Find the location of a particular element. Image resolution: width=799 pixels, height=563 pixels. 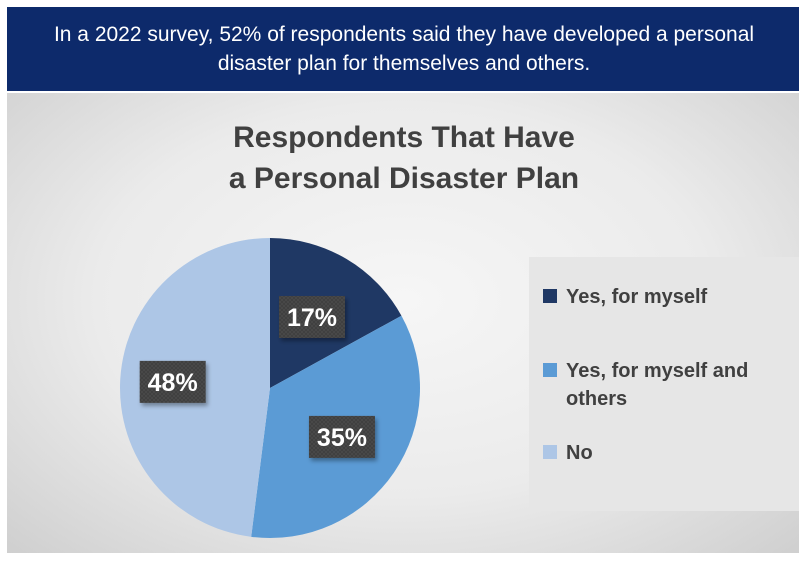

legend-item-no: No is located at coordinates (664, 453).